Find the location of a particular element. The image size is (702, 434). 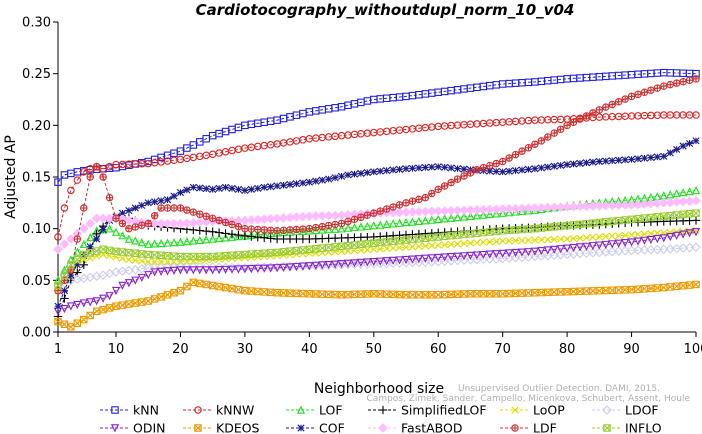

legend-item-lof: LOF is located at coordinates (314, 410).